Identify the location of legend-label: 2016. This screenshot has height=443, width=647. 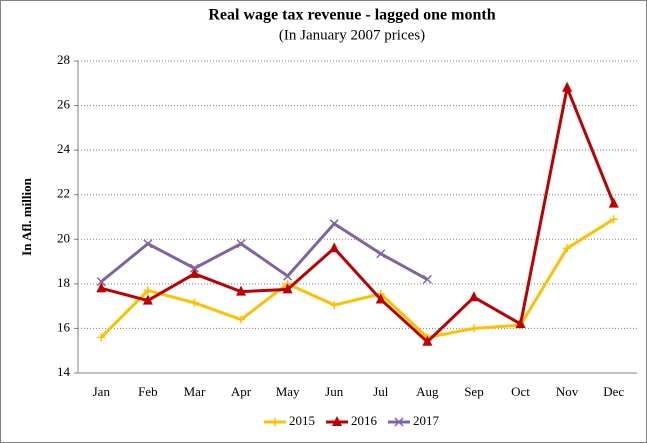
(364, 420).